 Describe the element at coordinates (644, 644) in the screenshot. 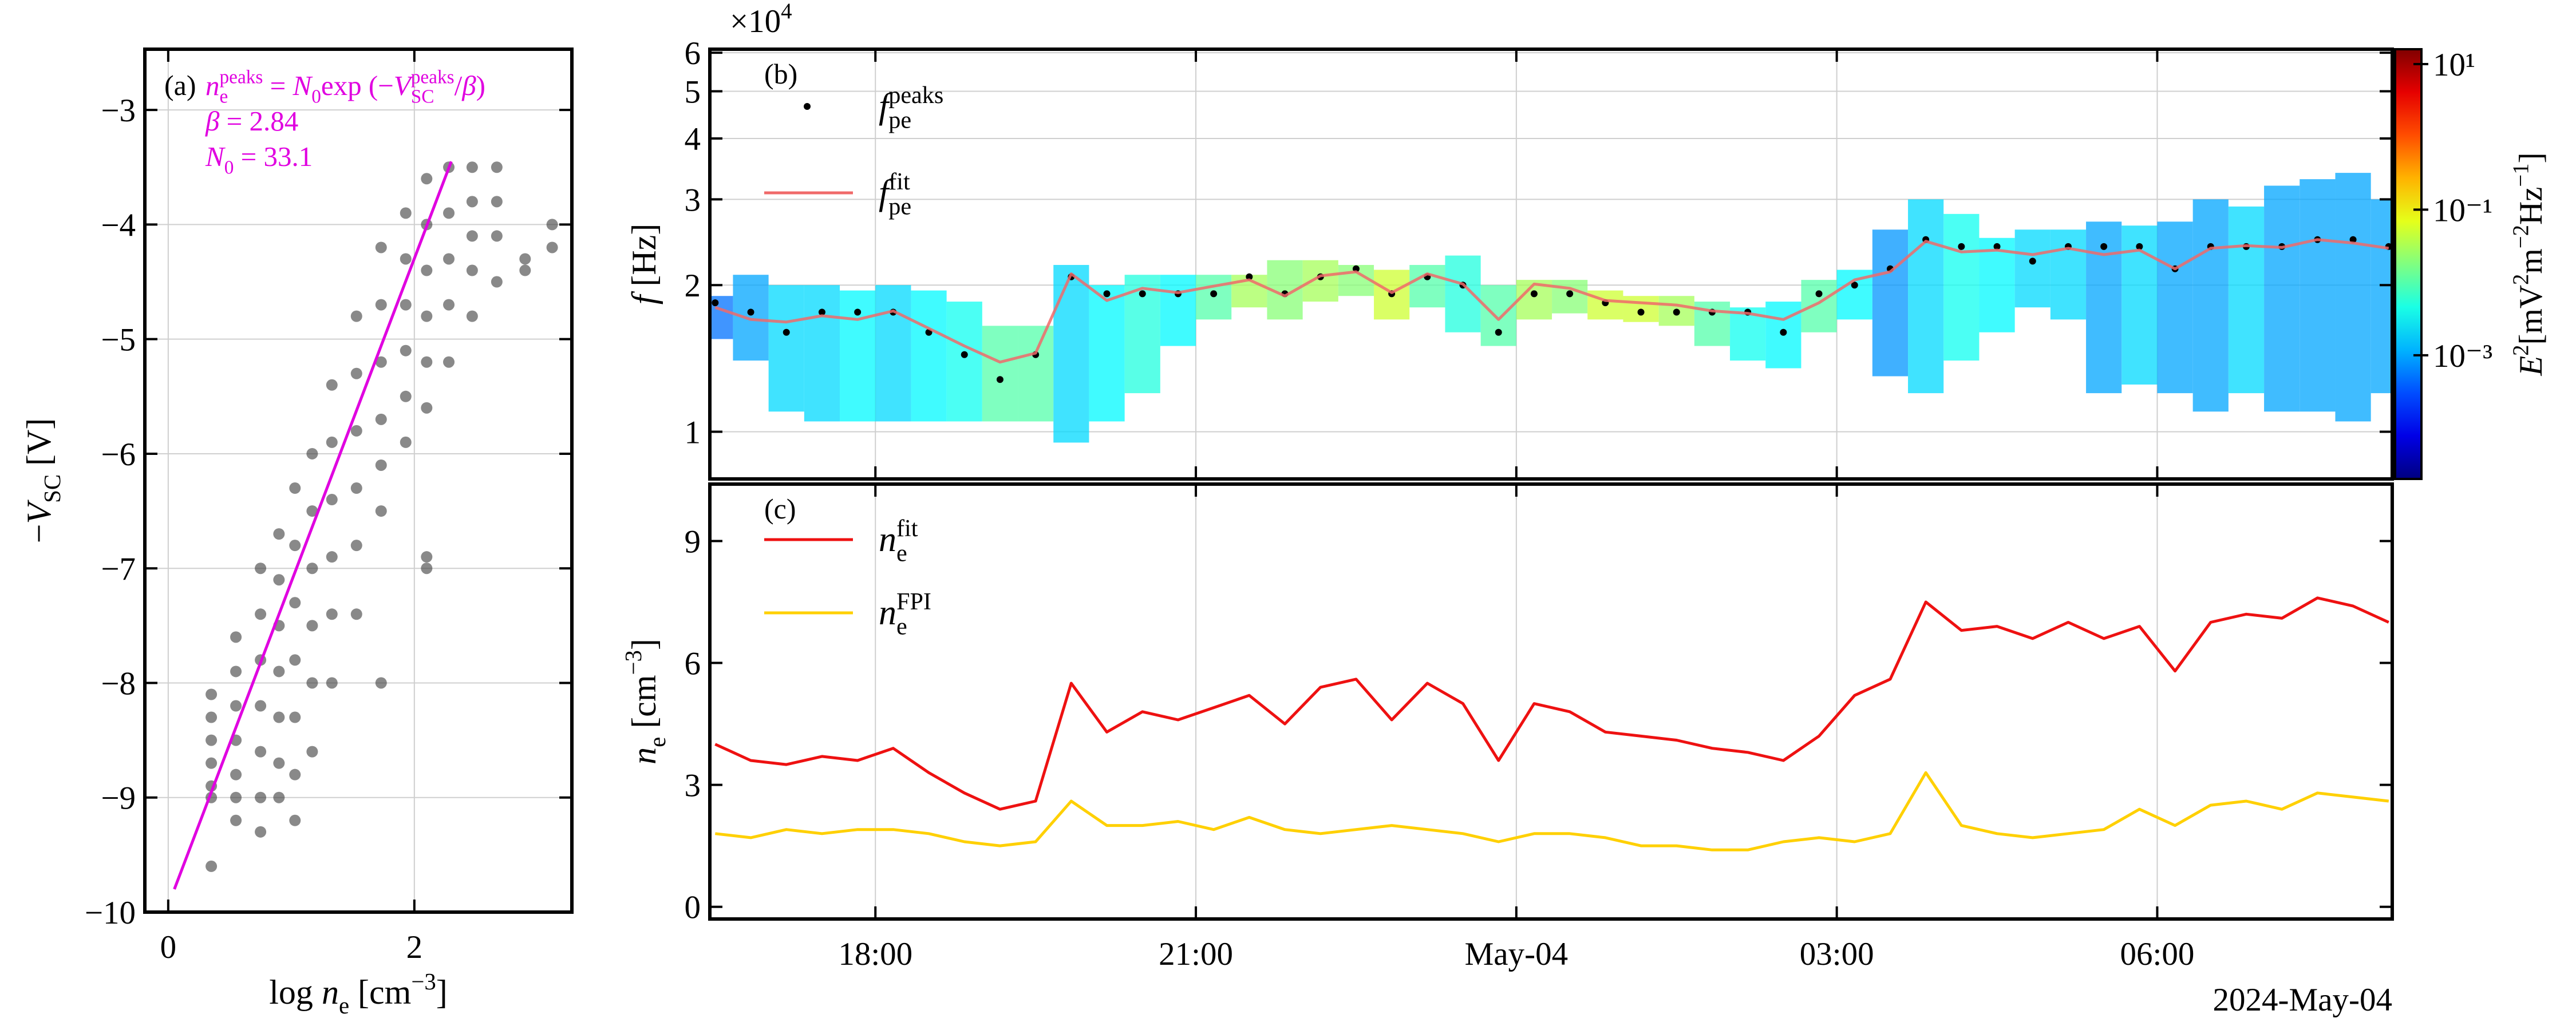

I see `text-part: ]` at that location.